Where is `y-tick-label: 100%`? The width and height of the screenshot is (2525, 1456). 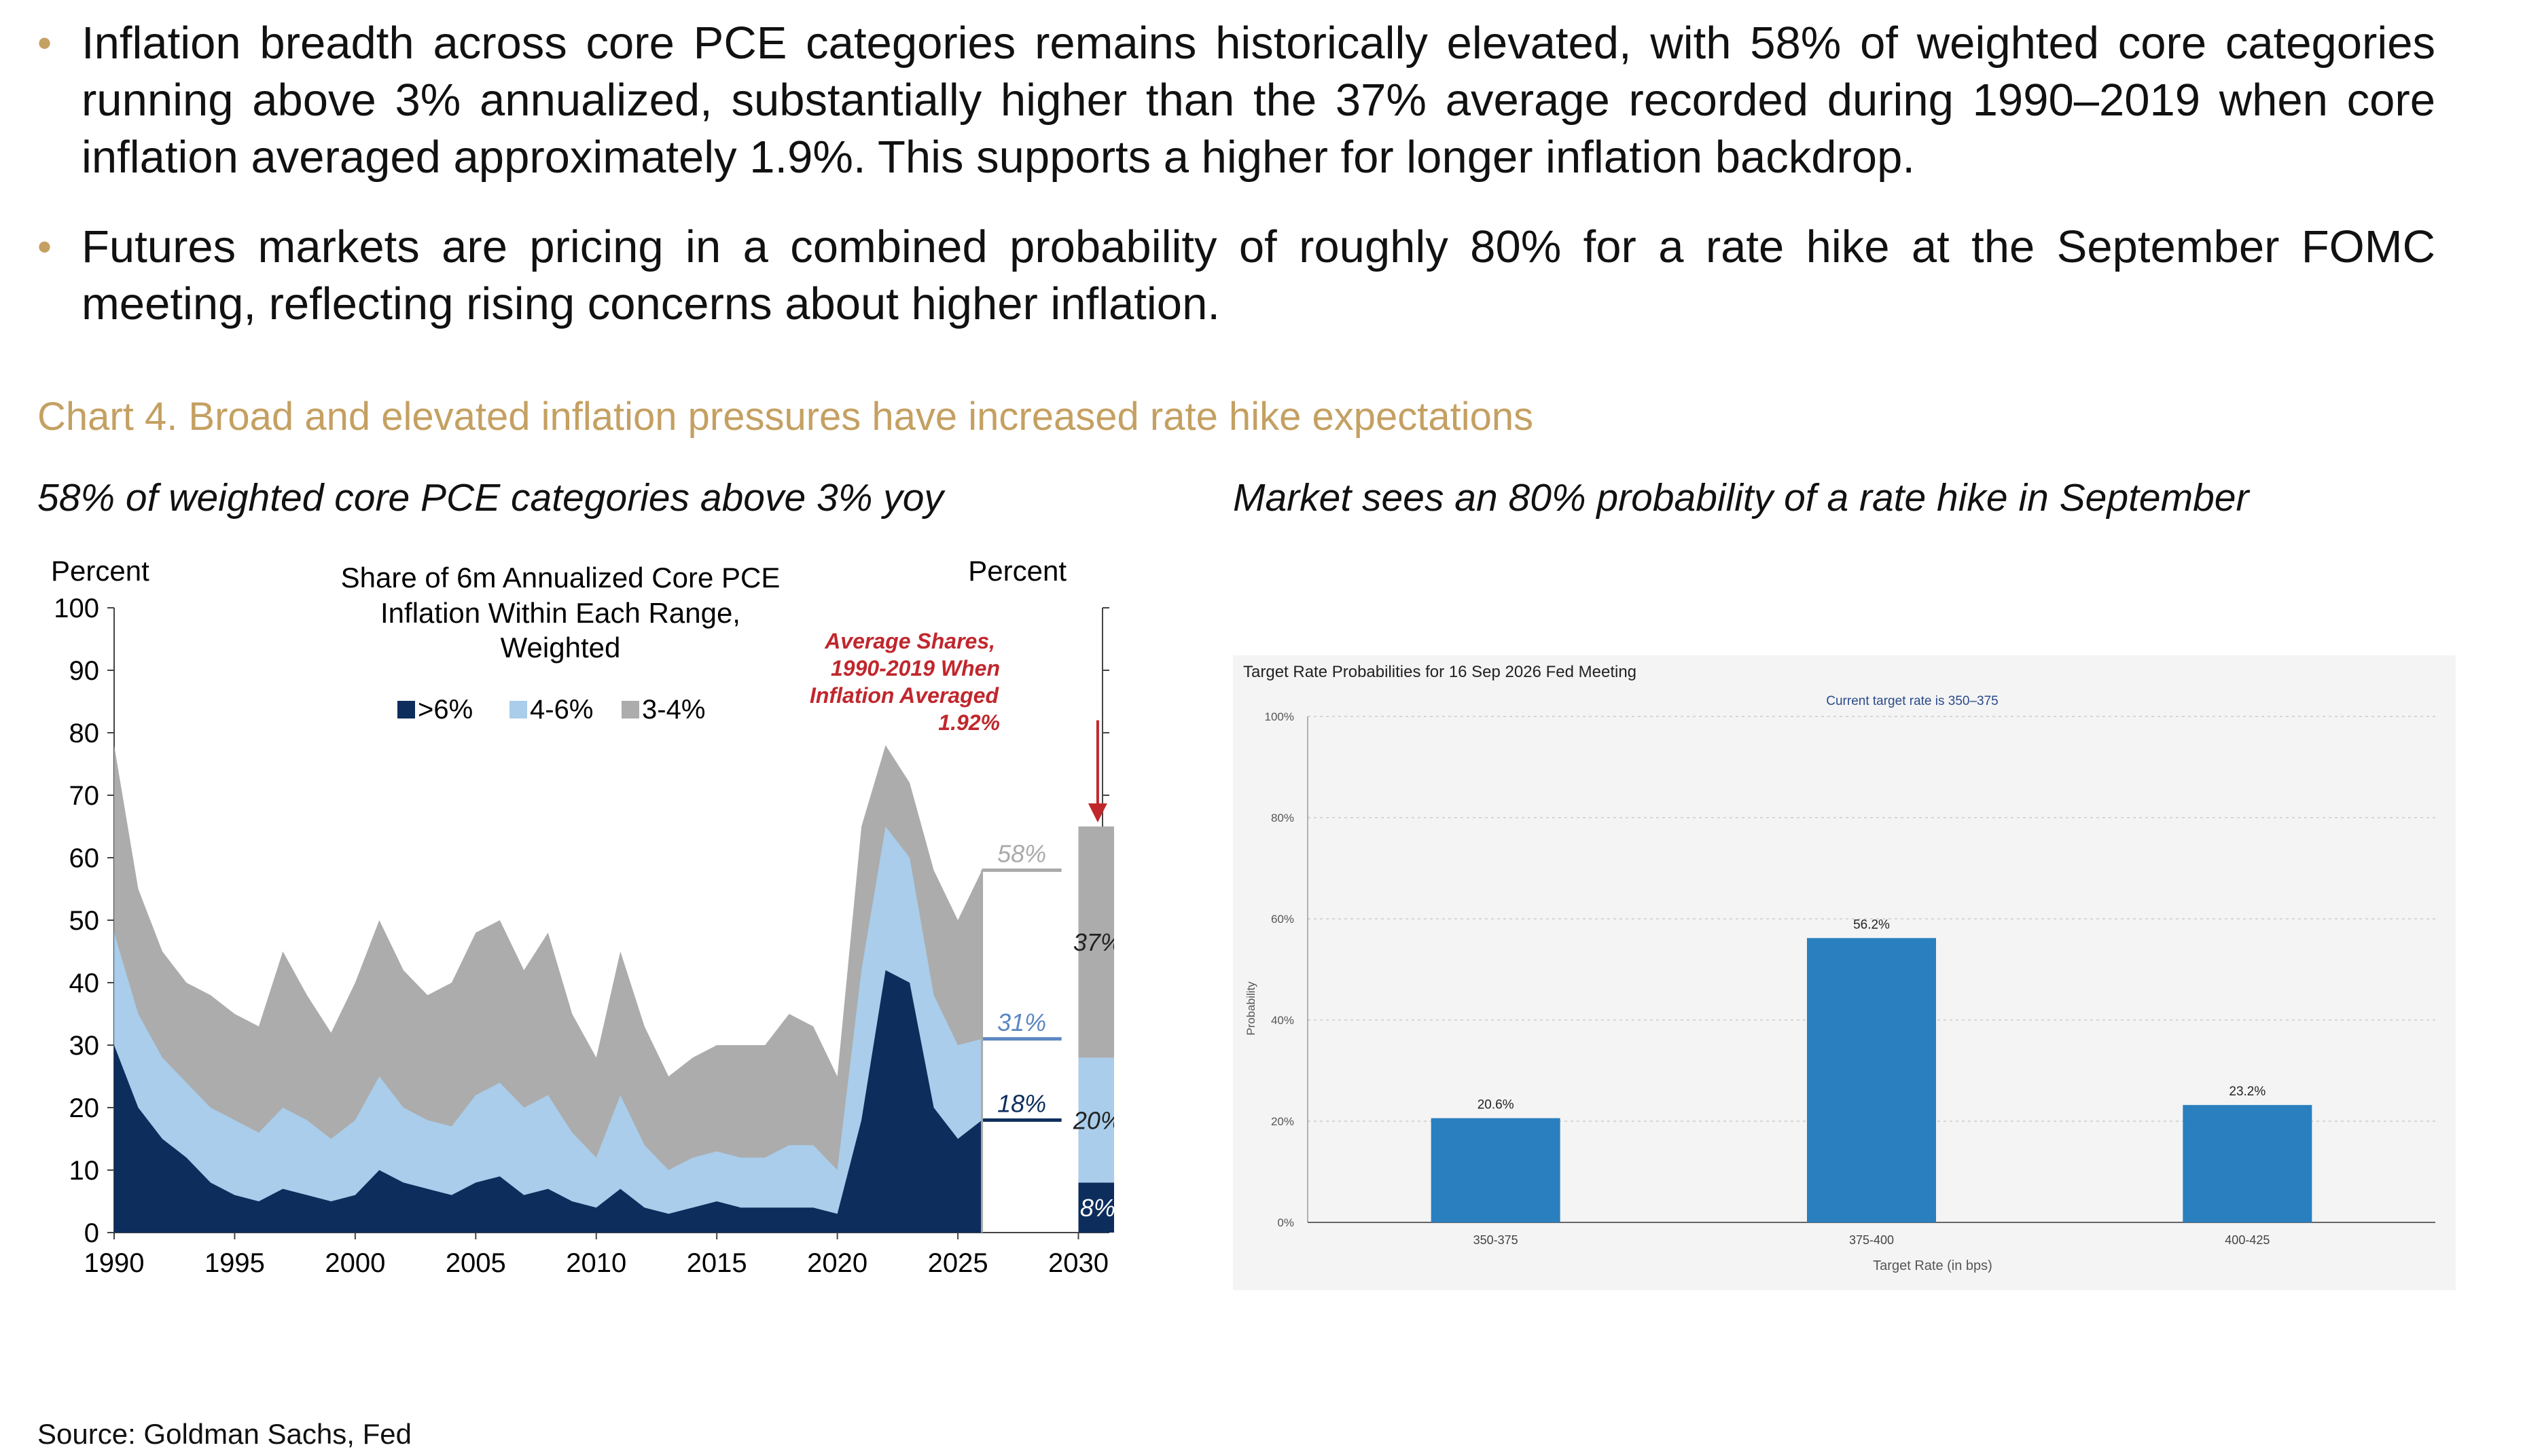
y-tick-label: 100% is located at coordinates (1279, 717).